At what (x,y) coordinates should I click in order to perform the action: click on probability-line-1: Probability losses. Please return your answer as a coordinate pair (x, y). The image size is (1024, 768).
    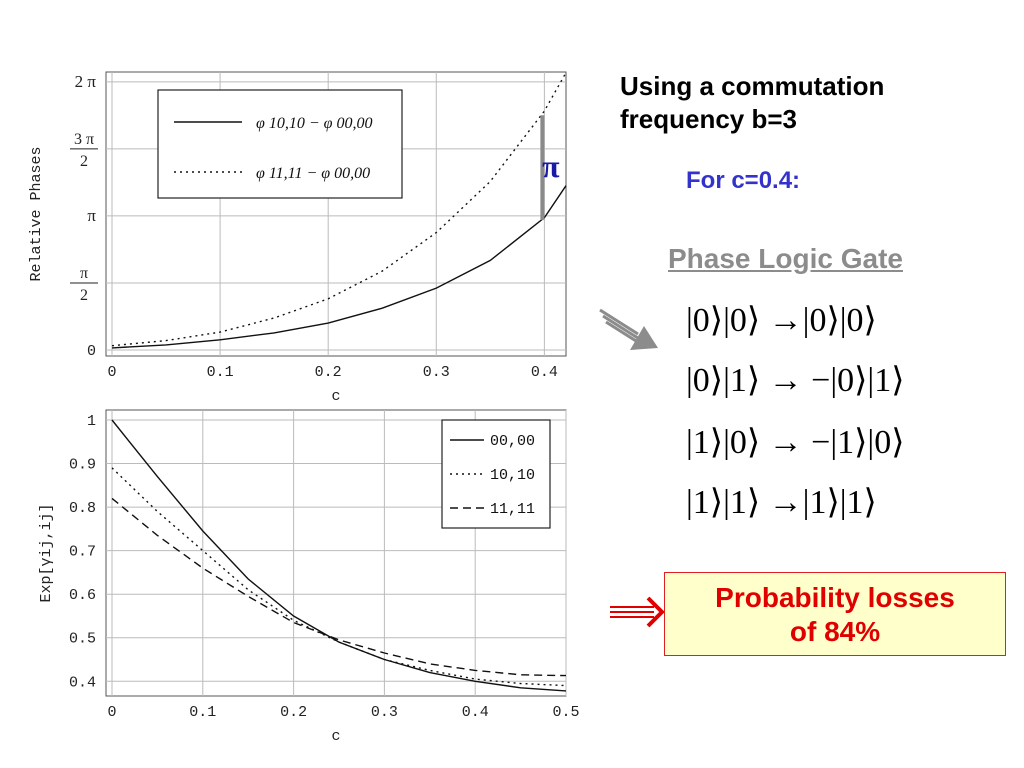
    Looking at the image, I should click on (835, 597).